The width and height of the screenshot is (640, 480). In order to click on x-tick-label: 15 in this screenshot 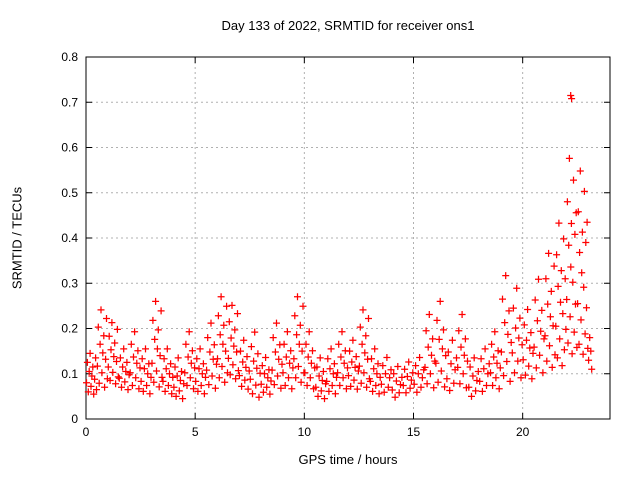, I will do `click(414, 432)`.